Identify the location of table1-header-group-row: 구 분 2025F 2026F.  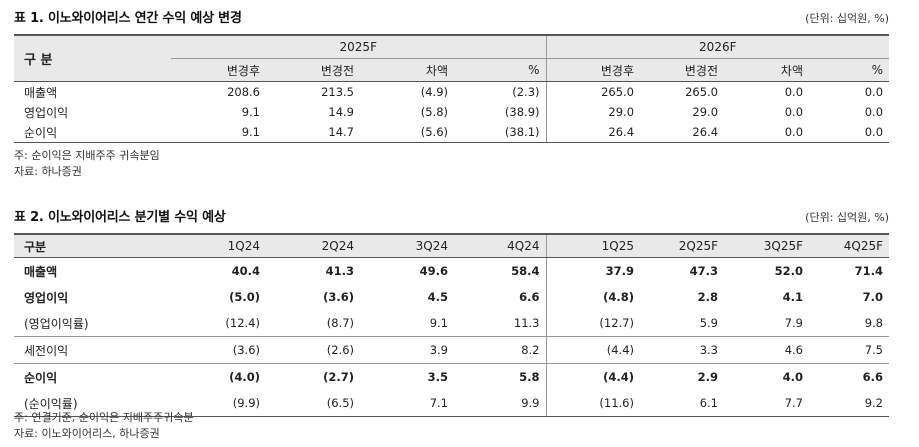
(452, 58).